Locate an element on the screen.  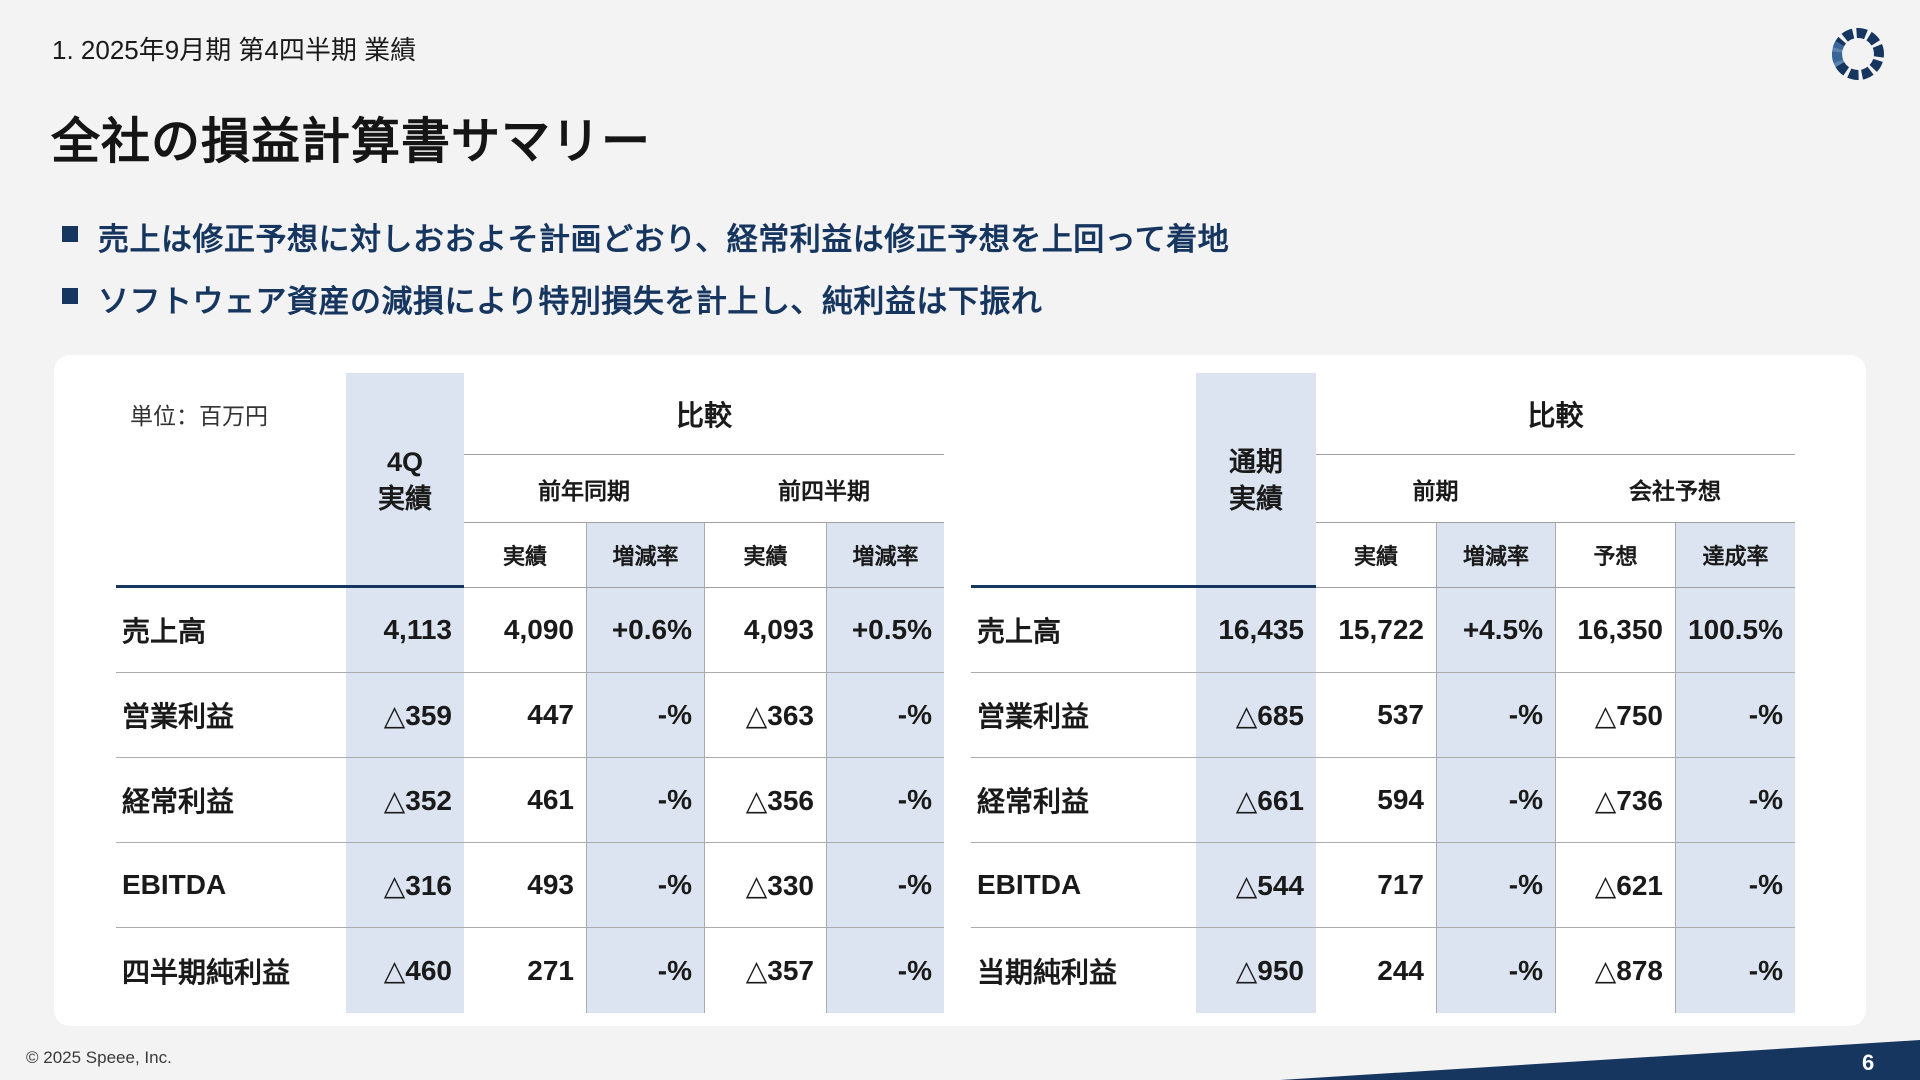
summary-bullet-2-text: ソフトウェア資産の減損により特別損失を計上し、純利益は下振れ is located at coordinates (570, 301).